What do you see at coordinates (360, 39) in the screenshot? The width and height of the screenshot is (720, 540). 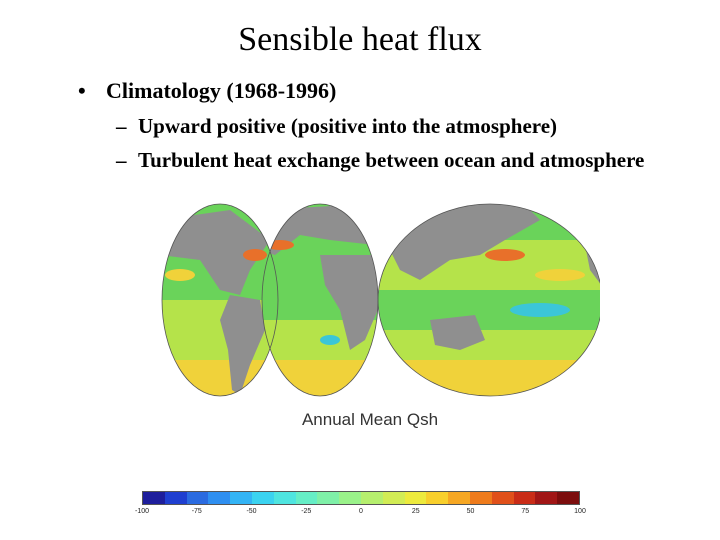 I see `slide-title: Sensible heat flux` at bounding box center [360, 39].